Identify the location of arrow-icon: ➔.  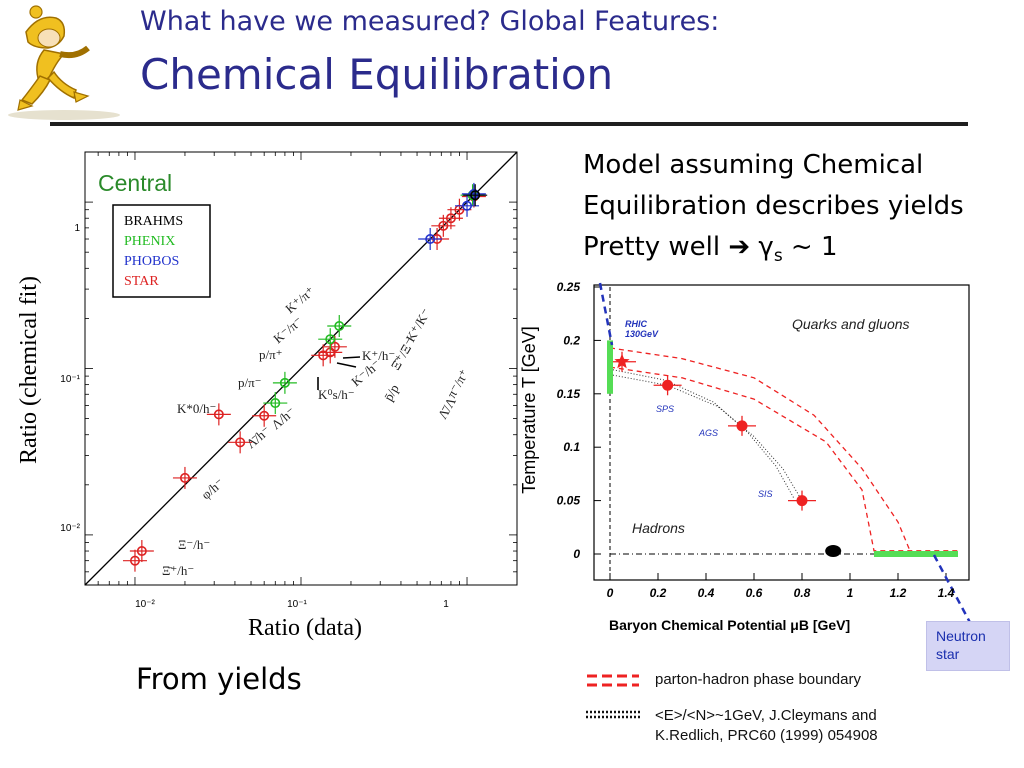
(739, 247).